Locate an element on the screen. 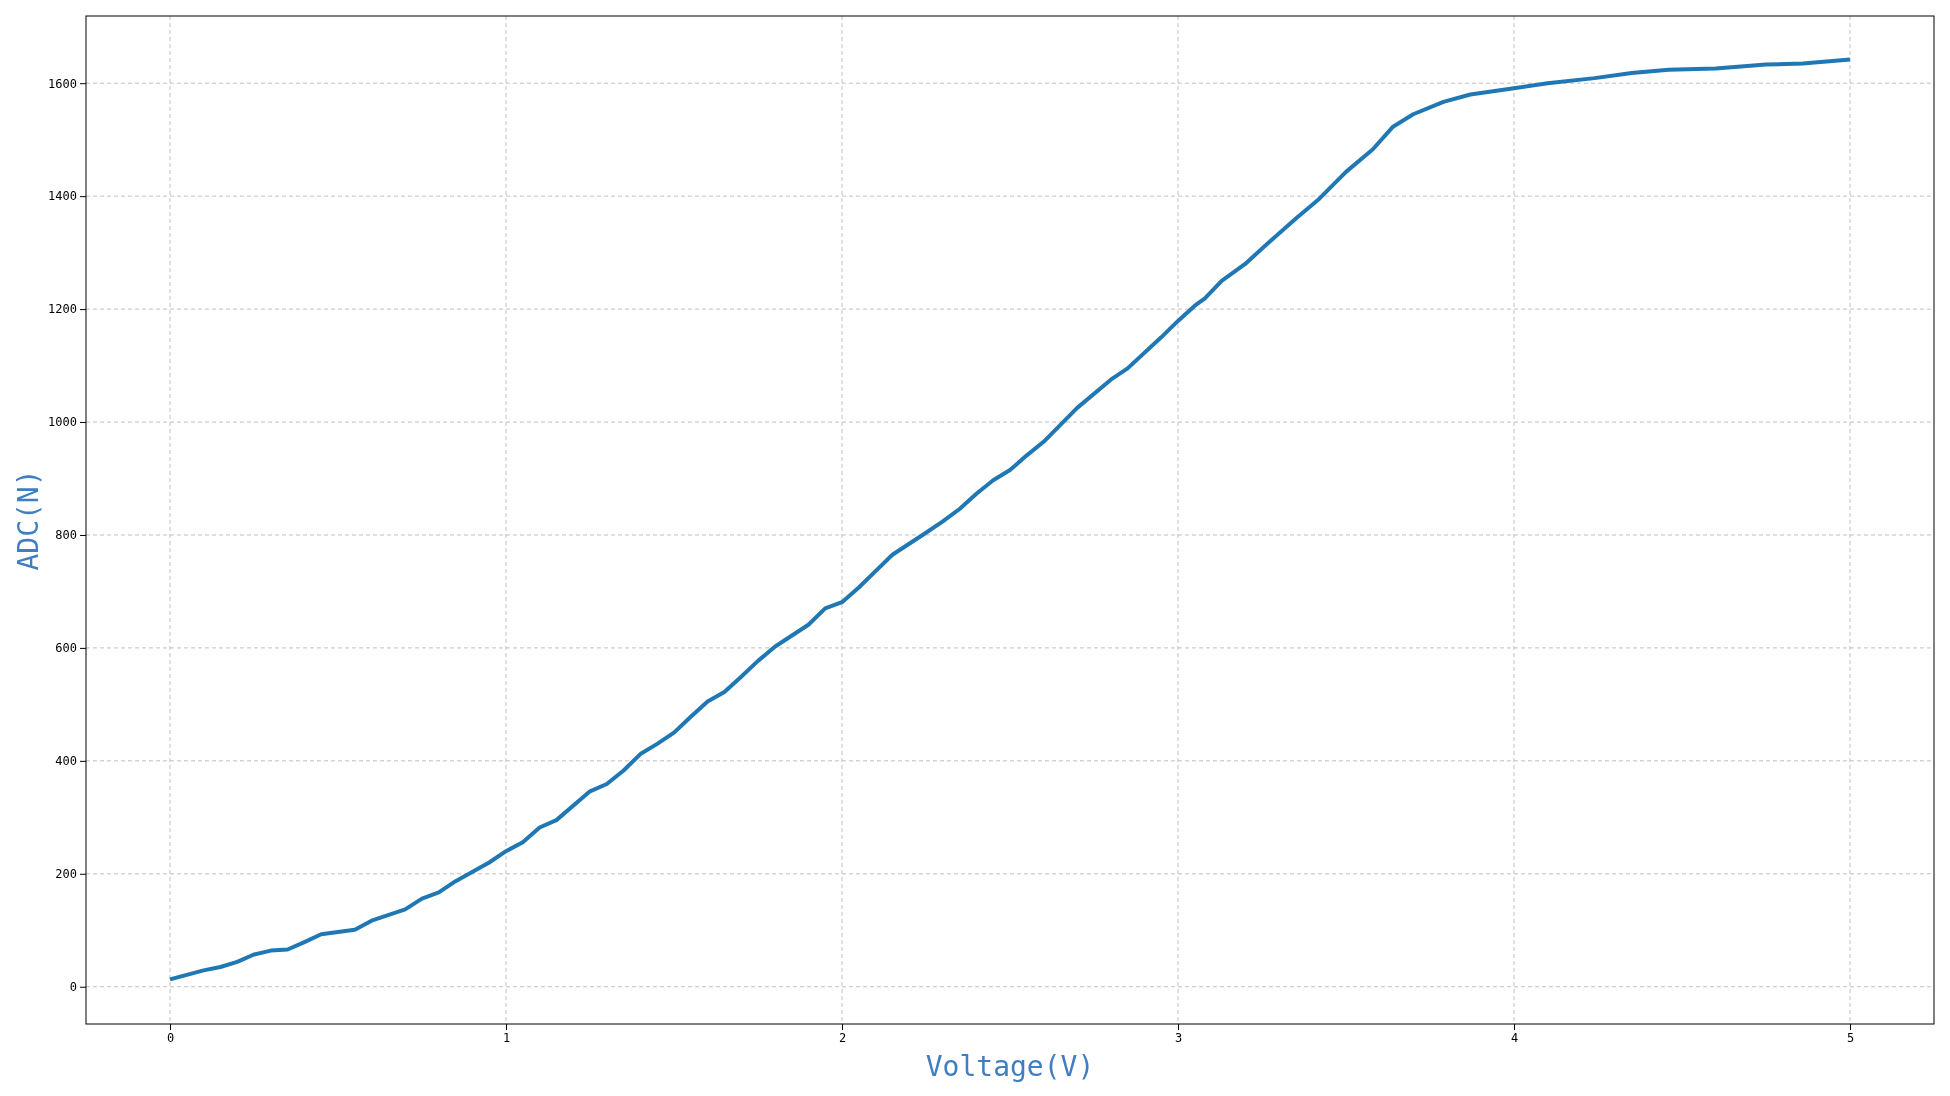 The width and height of the screenshot is (1950, 1096). x-tick-label: 1 is located at coordinates (506, 1037).